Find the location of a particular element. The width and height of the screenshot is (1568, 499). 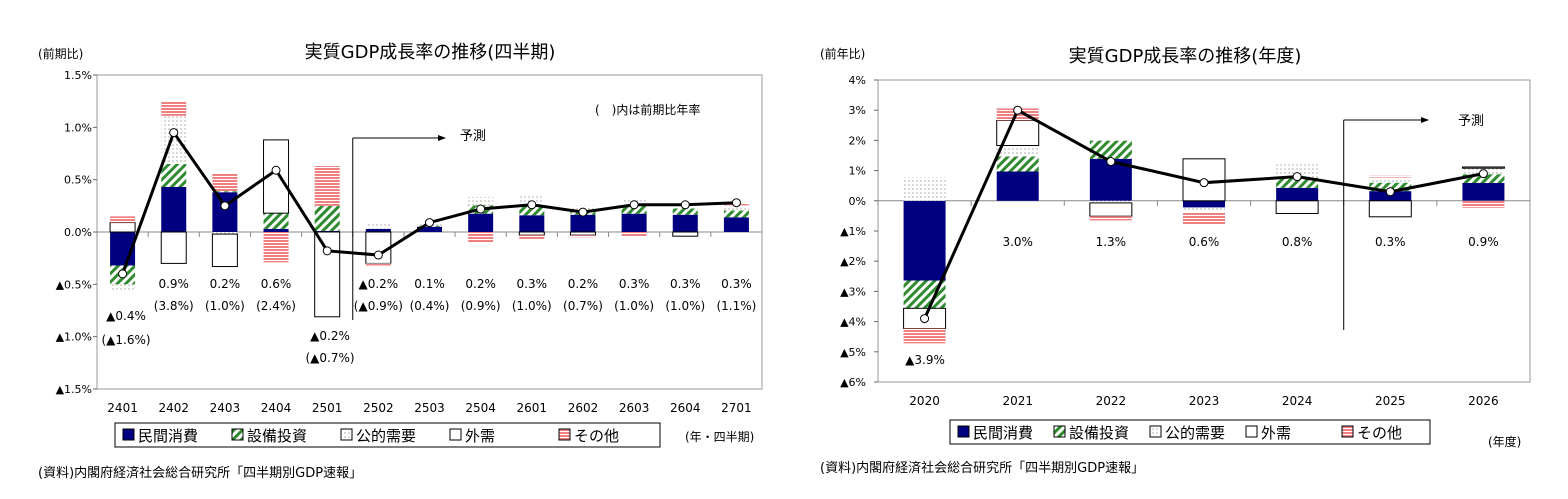

chart1-legend-swatch-public is located at coordinates (1155, 431).